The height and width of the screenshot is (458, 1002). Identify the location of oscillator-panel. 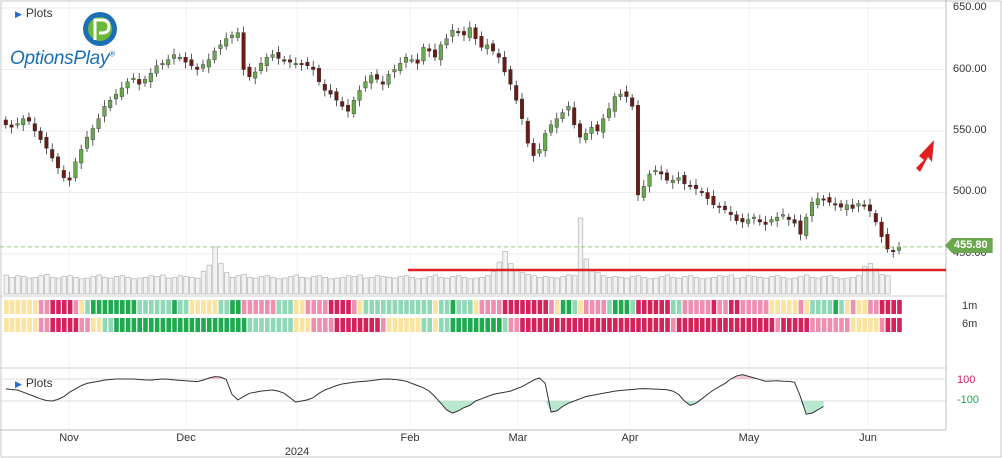
(473, 394).